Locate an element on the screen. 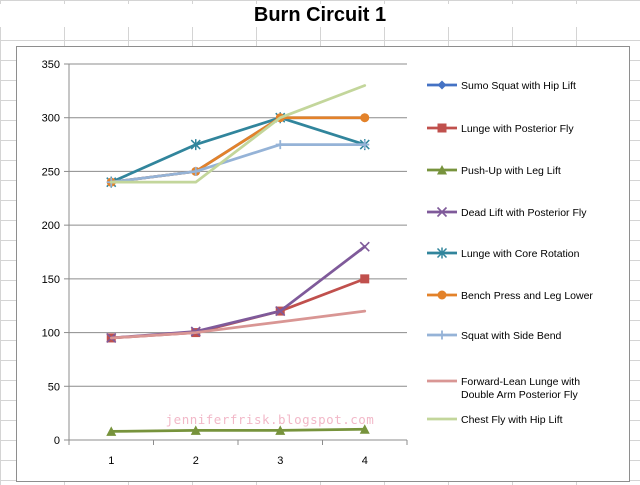 The width and height of the screenshot is (640, 485). legend-label-8-line-1: Forward-Lean Lunge with is located at coordinates (520, 382).